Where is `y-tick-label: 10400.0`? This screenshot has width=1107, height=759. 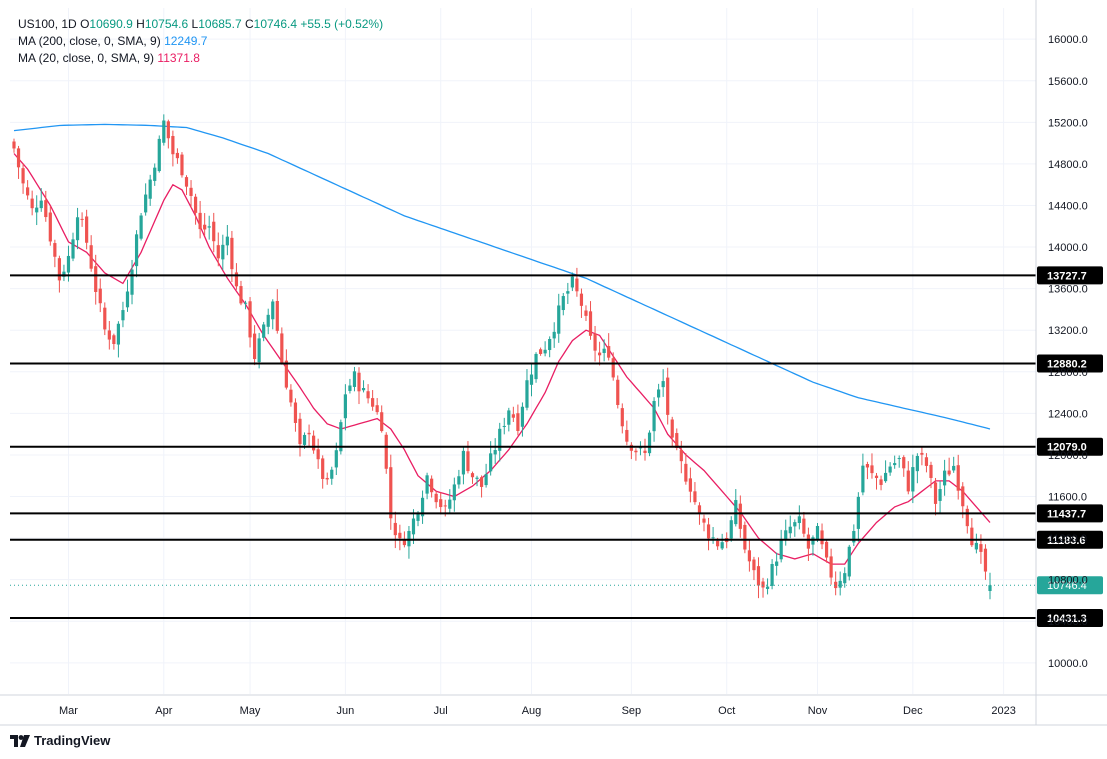
y-tick-label: 10400.0 is located at coordinates (1068, 622).